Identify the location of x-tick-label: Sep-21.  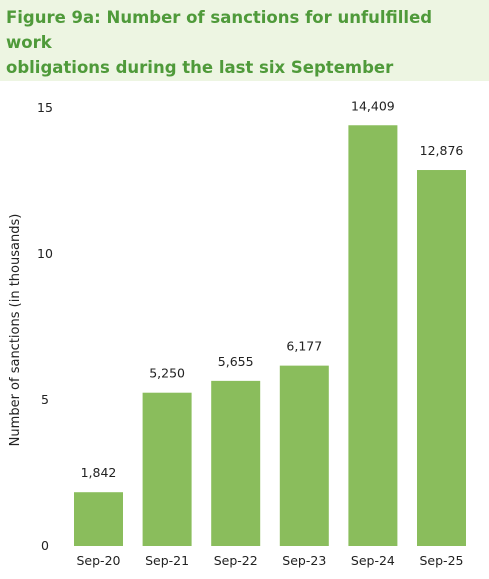
(167, 560).